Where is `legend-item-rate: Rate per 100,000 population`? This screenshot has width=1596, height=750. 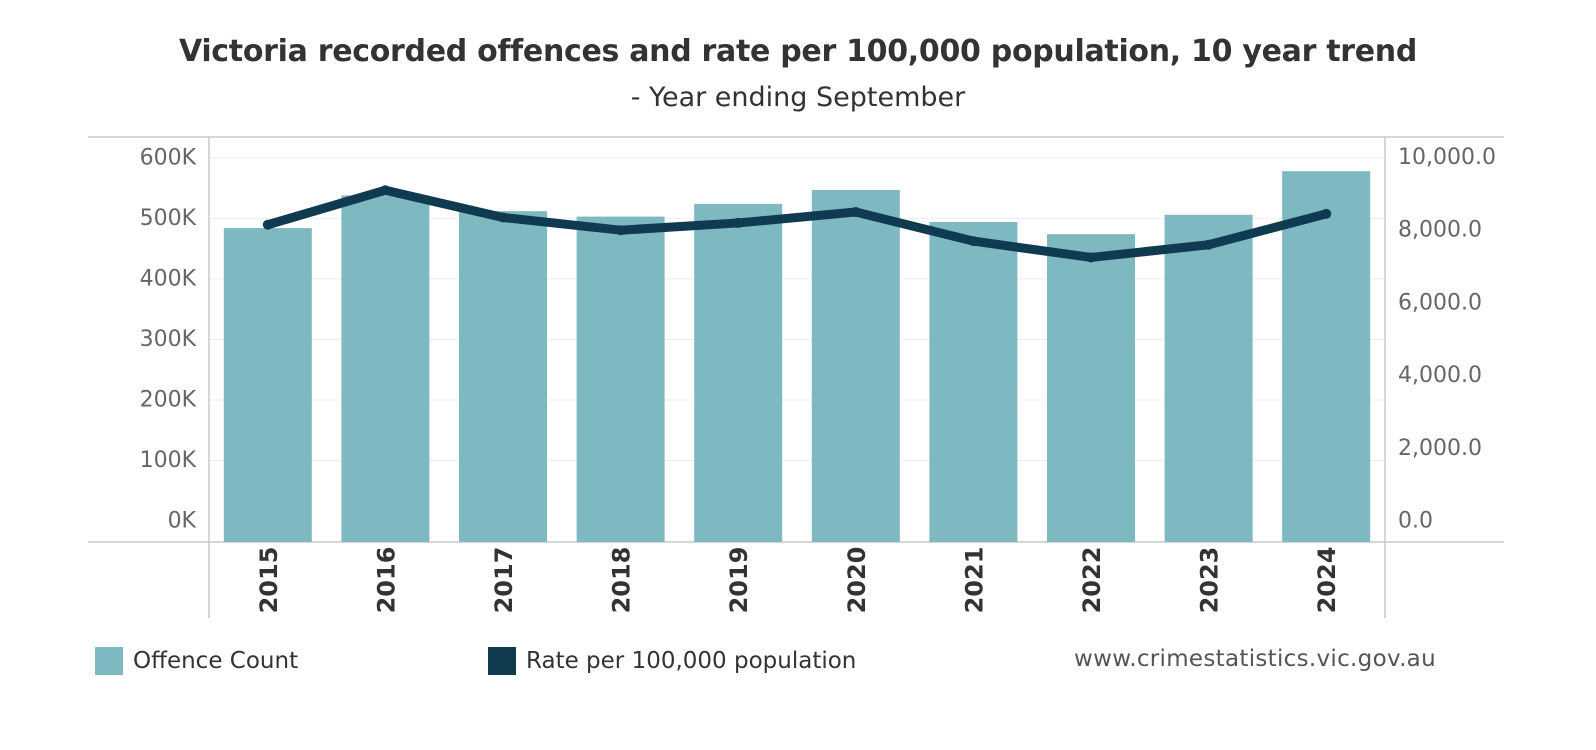
legend-item-rate: Rate per 100,000 population is located at coordinates (672, 661).